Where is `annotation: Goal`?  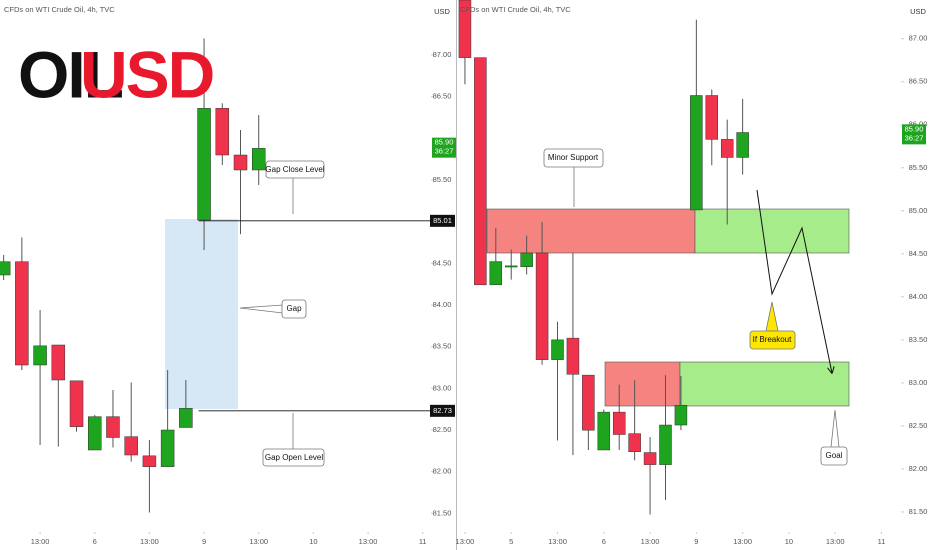
annotation: Goal is located at coordinates (834, 455).